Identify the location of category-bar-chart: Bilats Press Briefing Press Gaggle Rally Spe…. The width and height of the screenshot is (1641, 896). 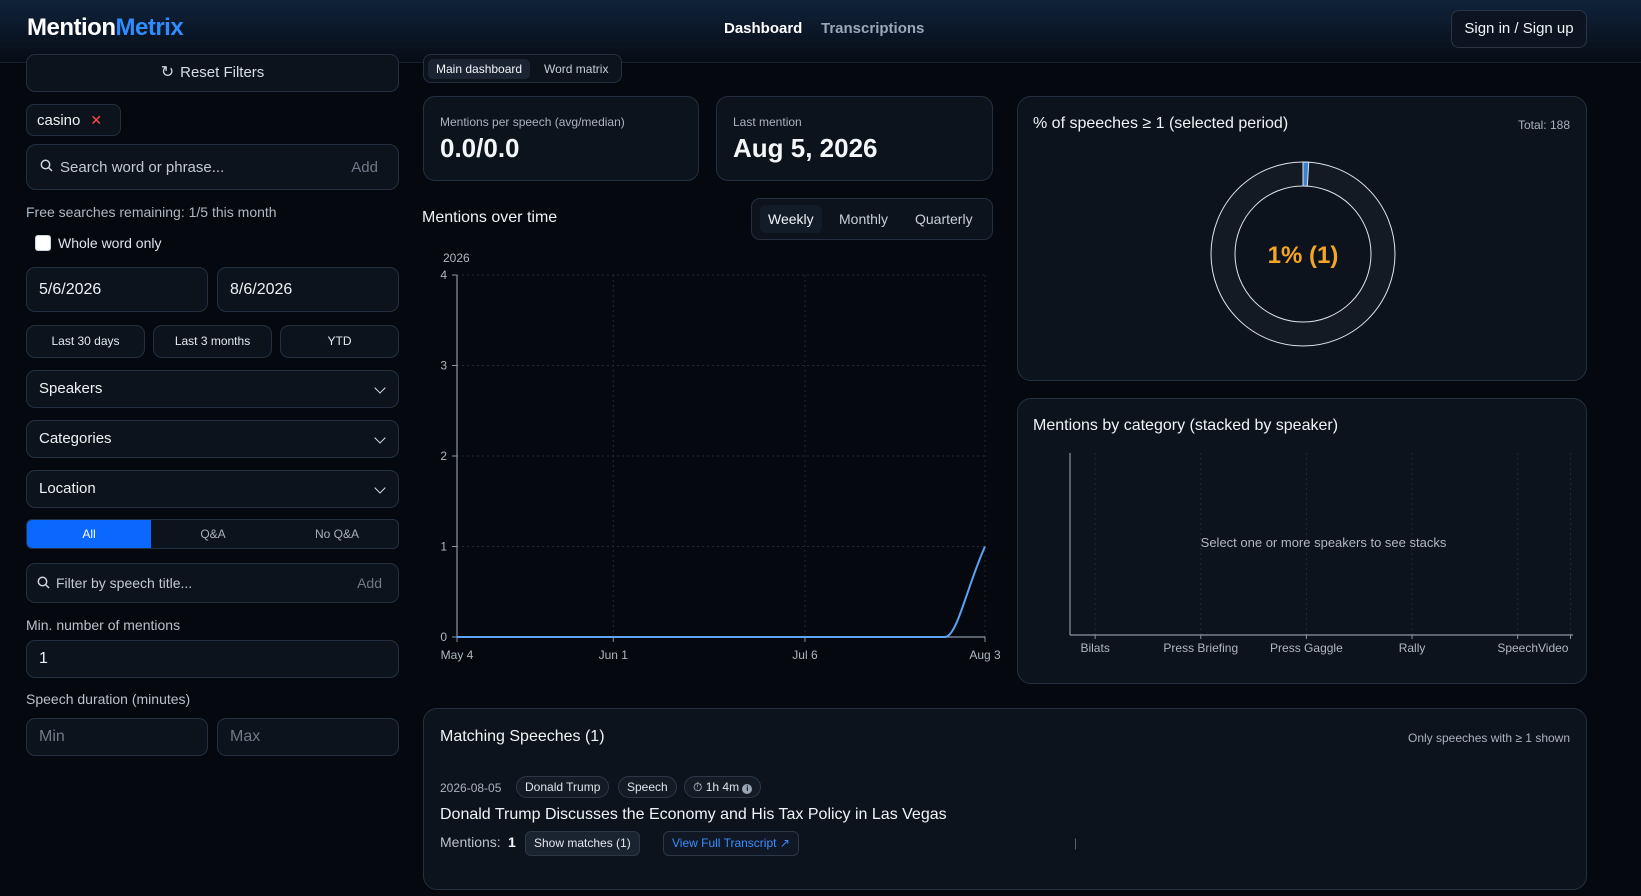
(1321, 554).